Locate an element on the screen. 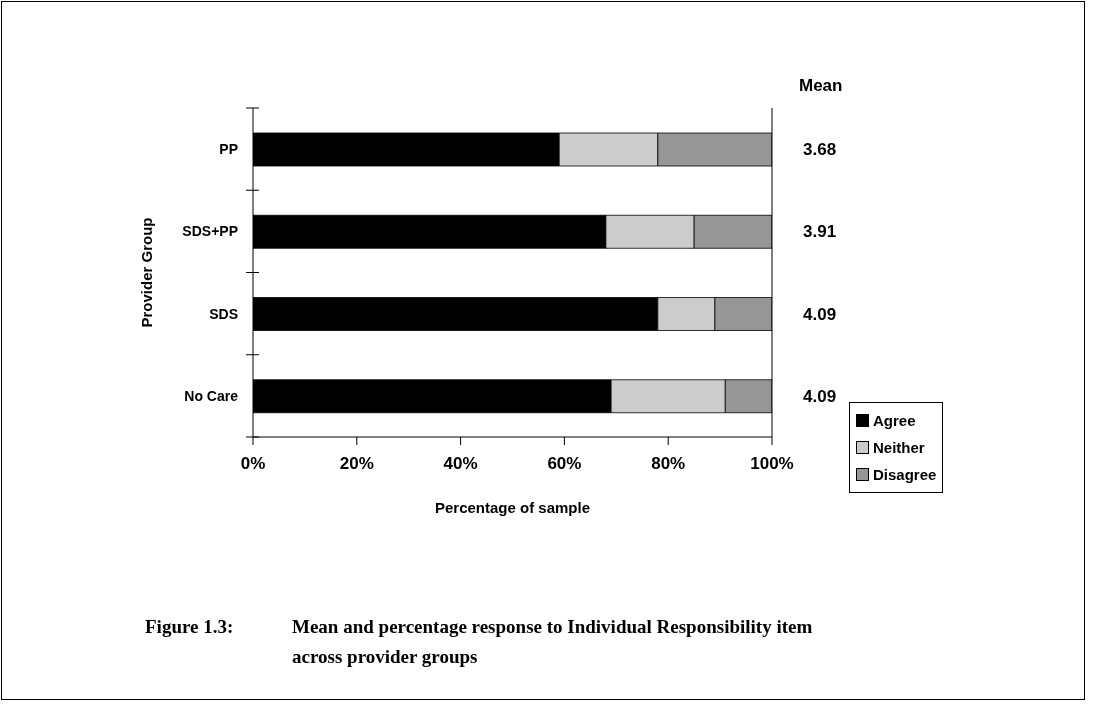  x-tick-label: 100% is located at coordinates (772, 463).